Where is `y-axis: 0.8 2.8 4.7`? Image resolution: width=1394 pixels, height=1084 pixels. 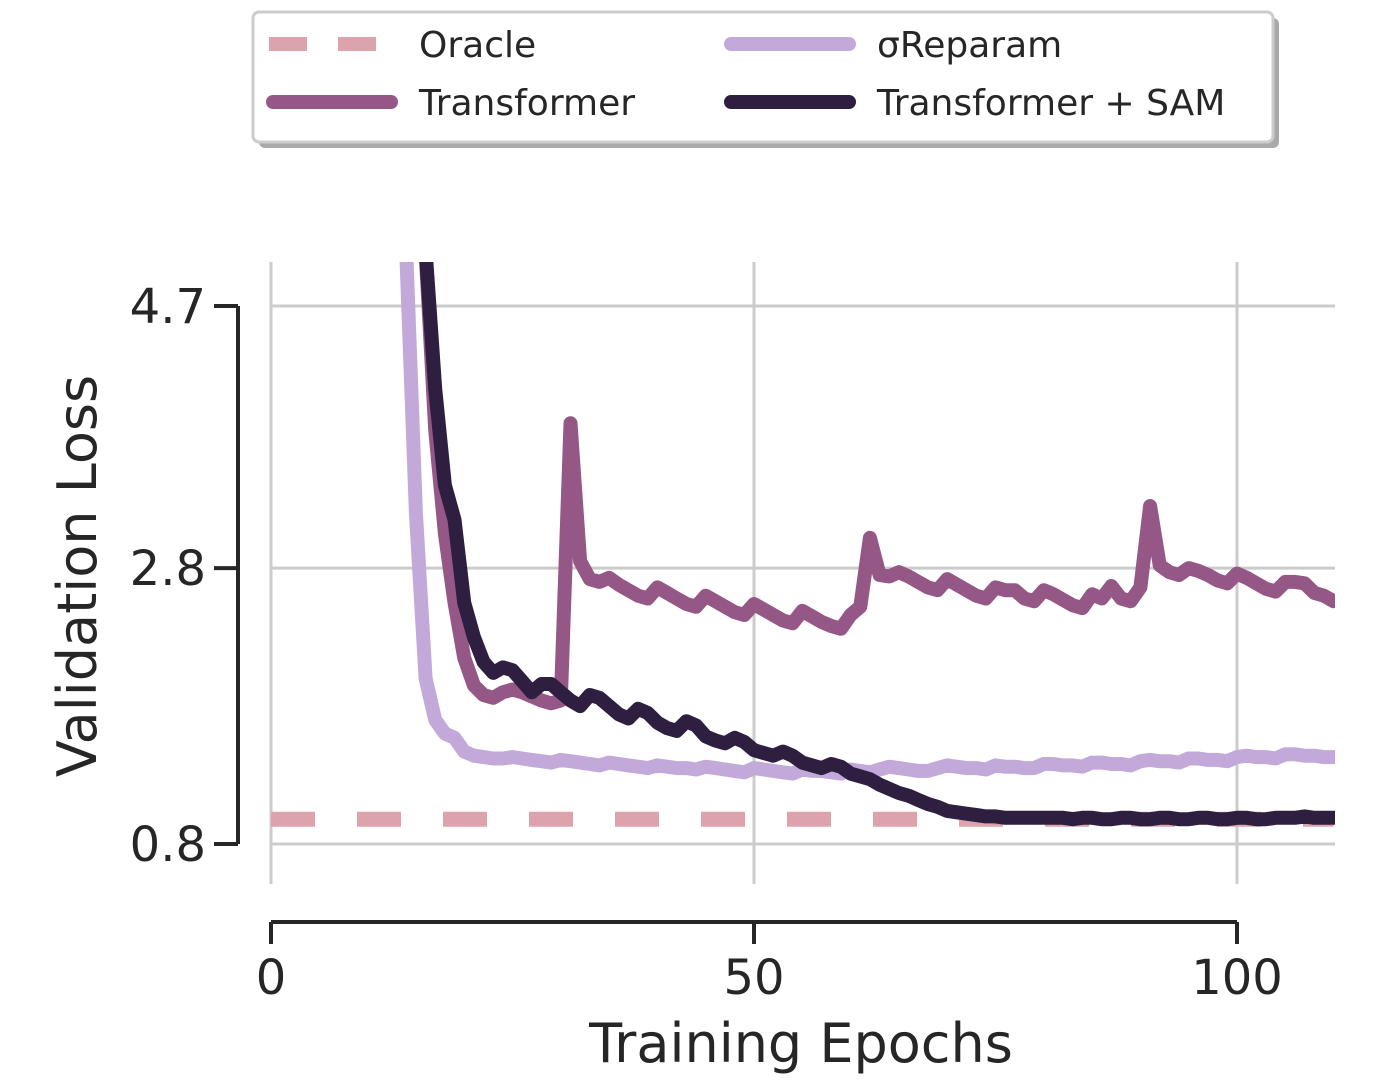
y-axis: 0.8 2.8 4.7 is located at coordinates (185, 576).